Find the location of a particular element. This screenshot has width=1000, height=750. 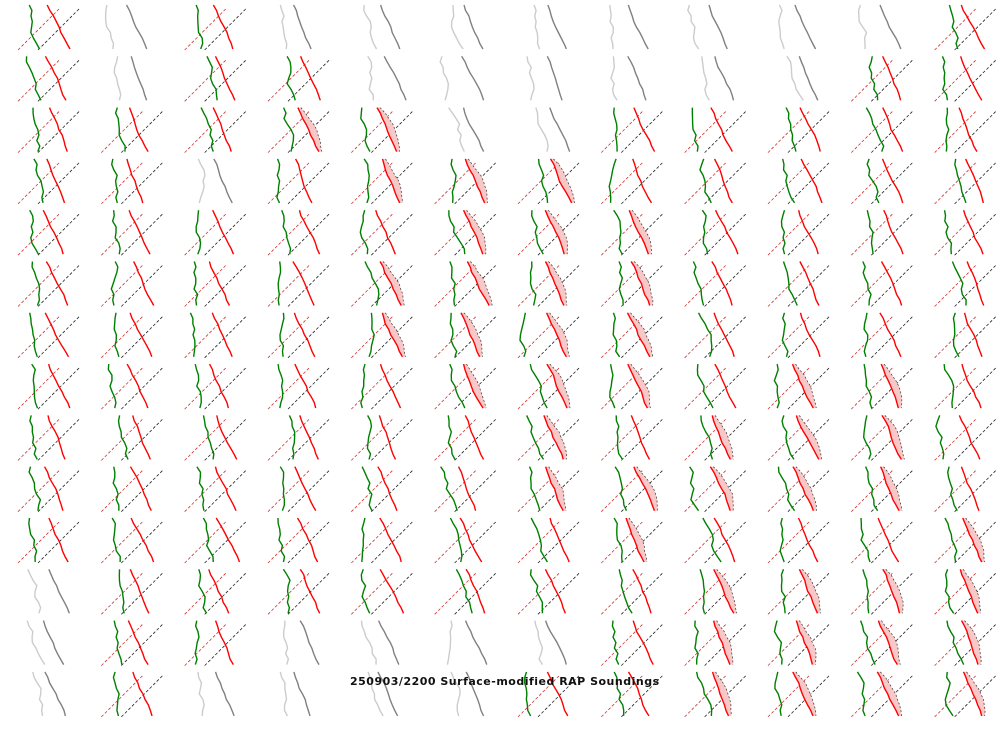

cape-shading is located at coordinates (889, 693).